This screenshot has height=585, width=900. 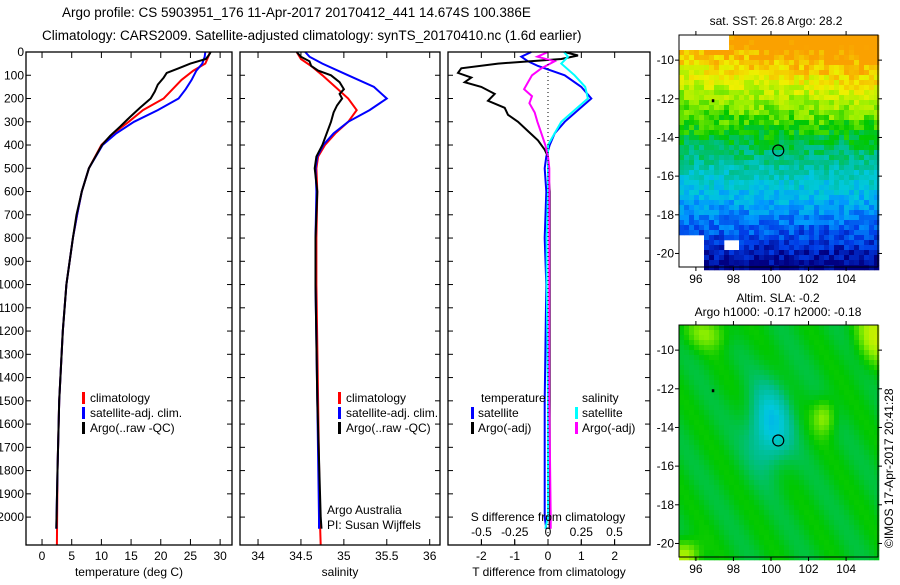 What do you see at coordinates (14, 75) in the screenshot?
I see `depth-tick-label: 100` at bounding box center [14, 75].